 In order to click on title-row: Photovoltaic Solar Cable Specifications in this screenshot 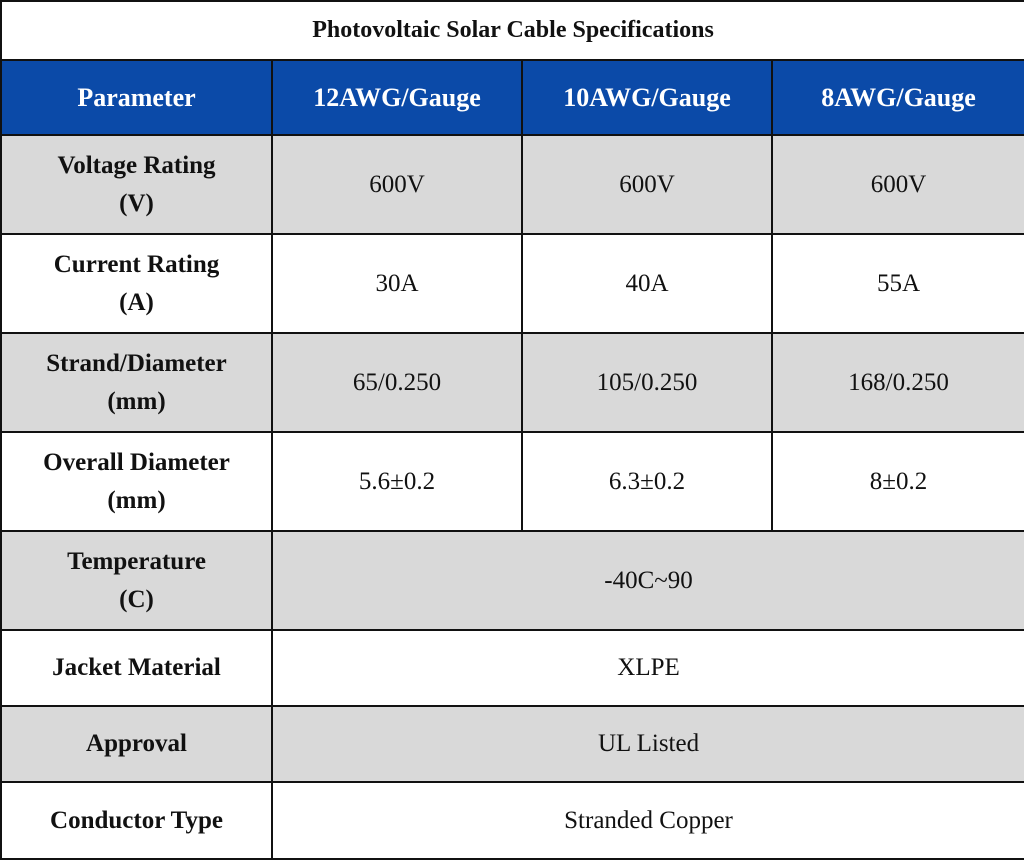, I will do `click(512, 30)`.